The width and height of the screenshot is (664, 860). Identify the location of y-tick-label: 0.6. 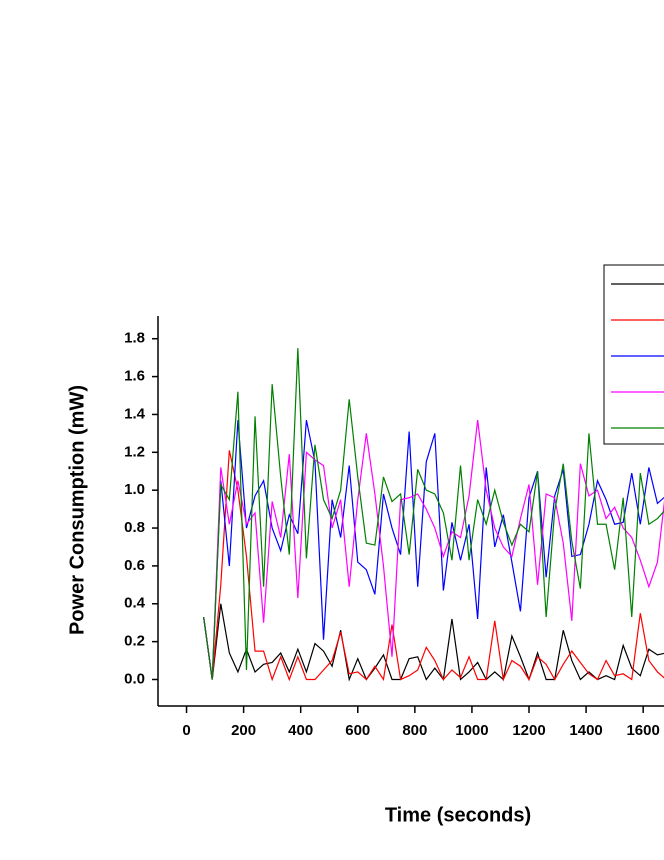
(134, 565).